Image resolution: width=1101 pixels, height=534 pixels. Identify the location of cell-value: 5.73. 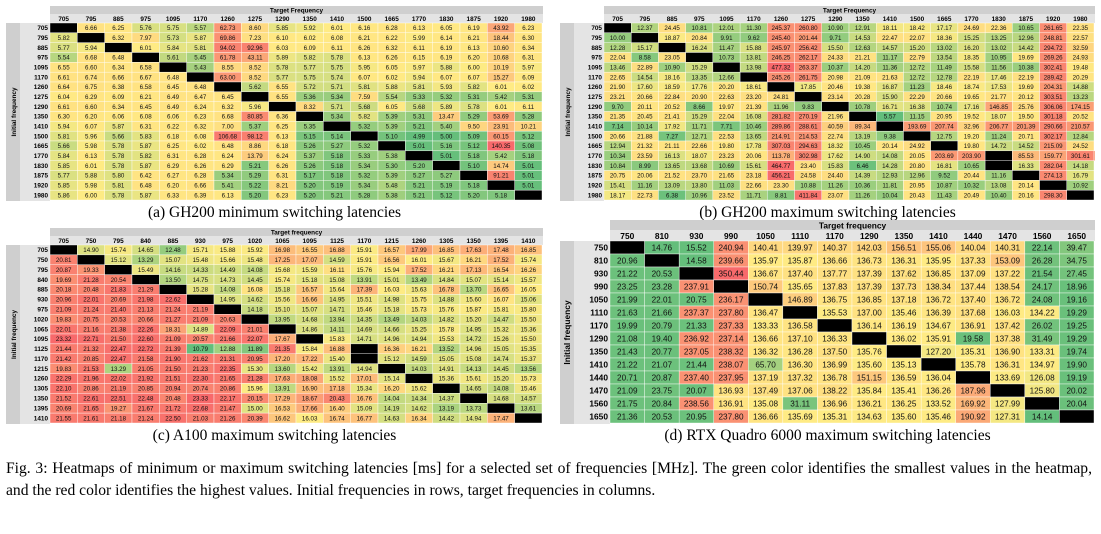
(173, 38).